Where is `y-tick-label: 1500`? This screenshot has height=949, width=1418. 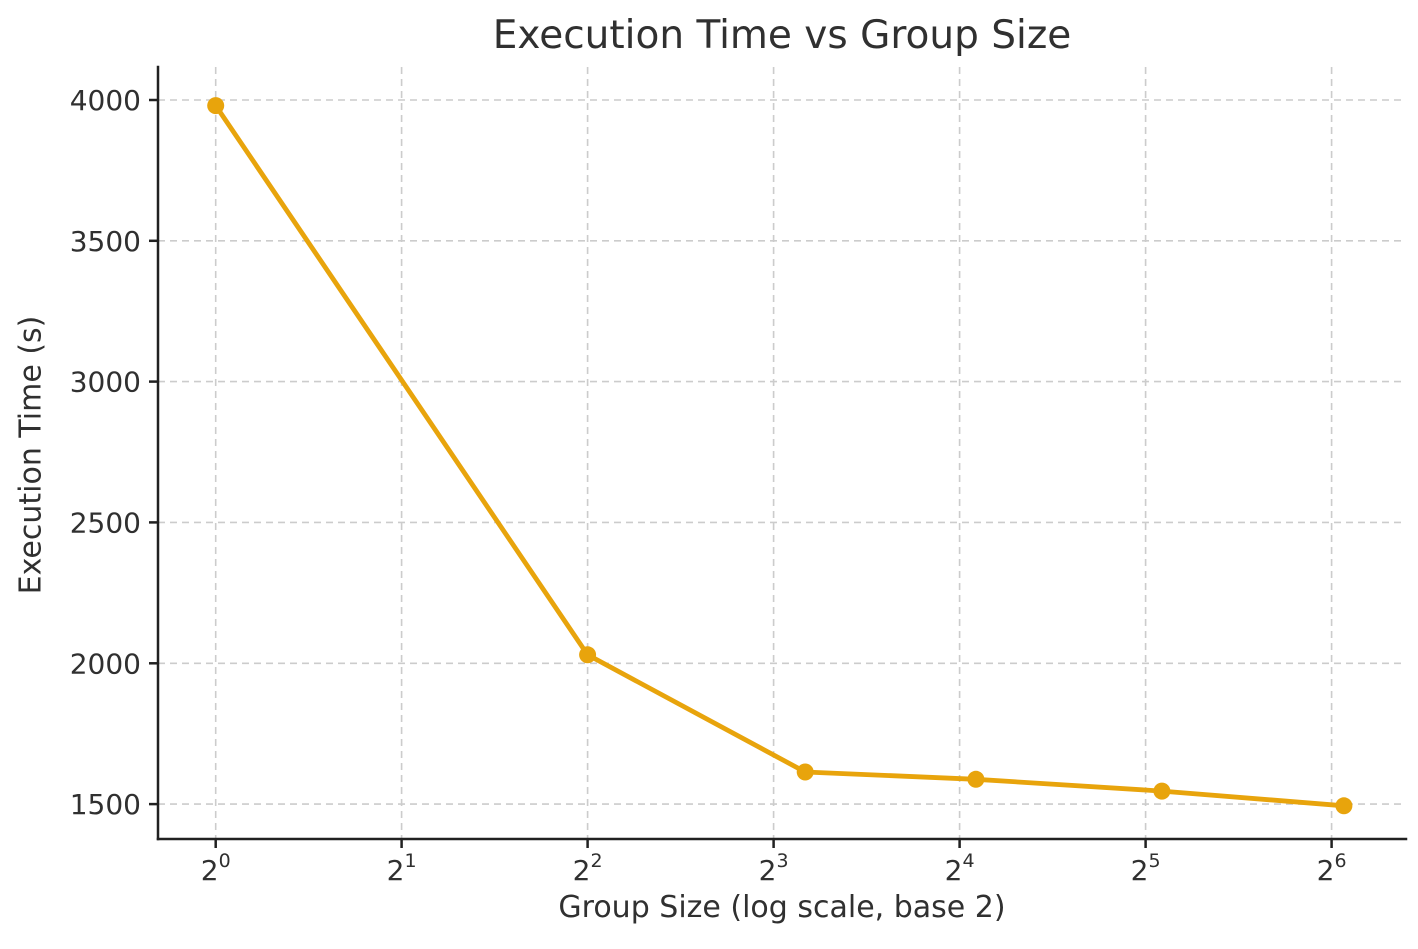
y-tick-label: 1500 is located at coordinates (105, 804).